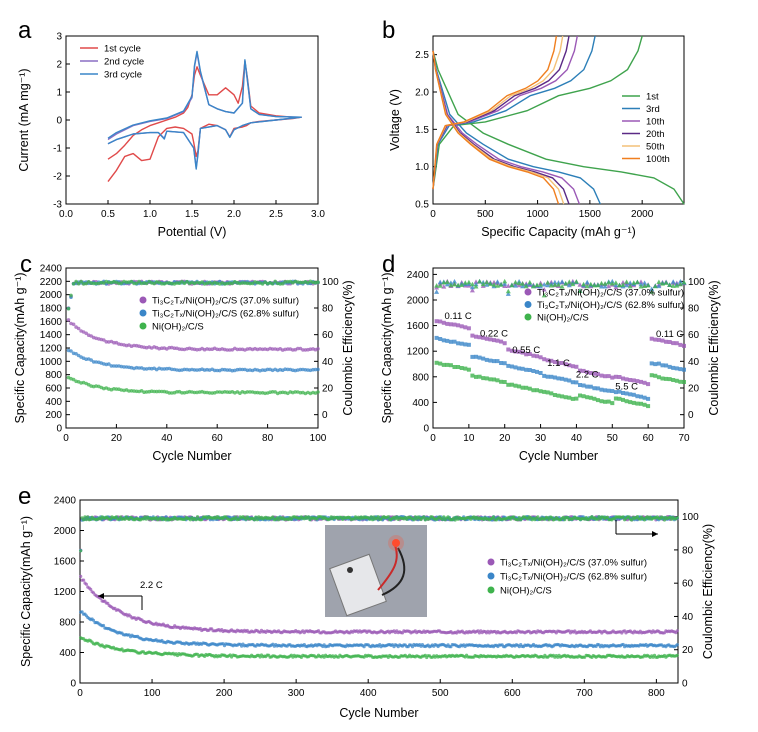 The width and height of the screenshot is (758, 732). I want to click on x-tick-label: 3.0, so click(318, 214).